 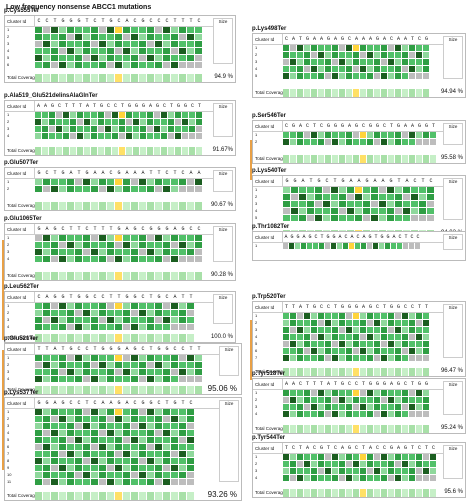 What do you see at coordinates (104, 372) in the screenshot?
I see `read-row: 3` at bounding box center [104, 372].